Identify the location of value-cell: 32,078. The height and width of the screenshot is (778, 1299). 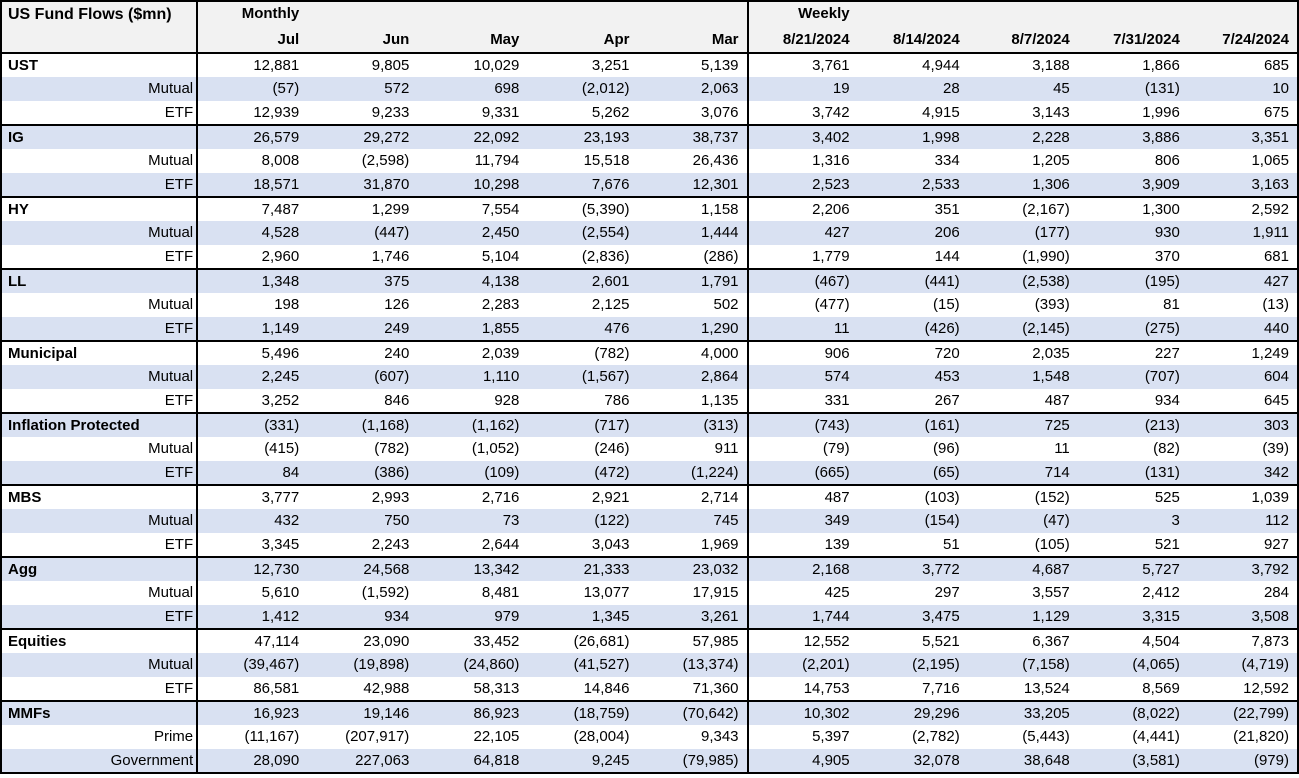
(912, 761).